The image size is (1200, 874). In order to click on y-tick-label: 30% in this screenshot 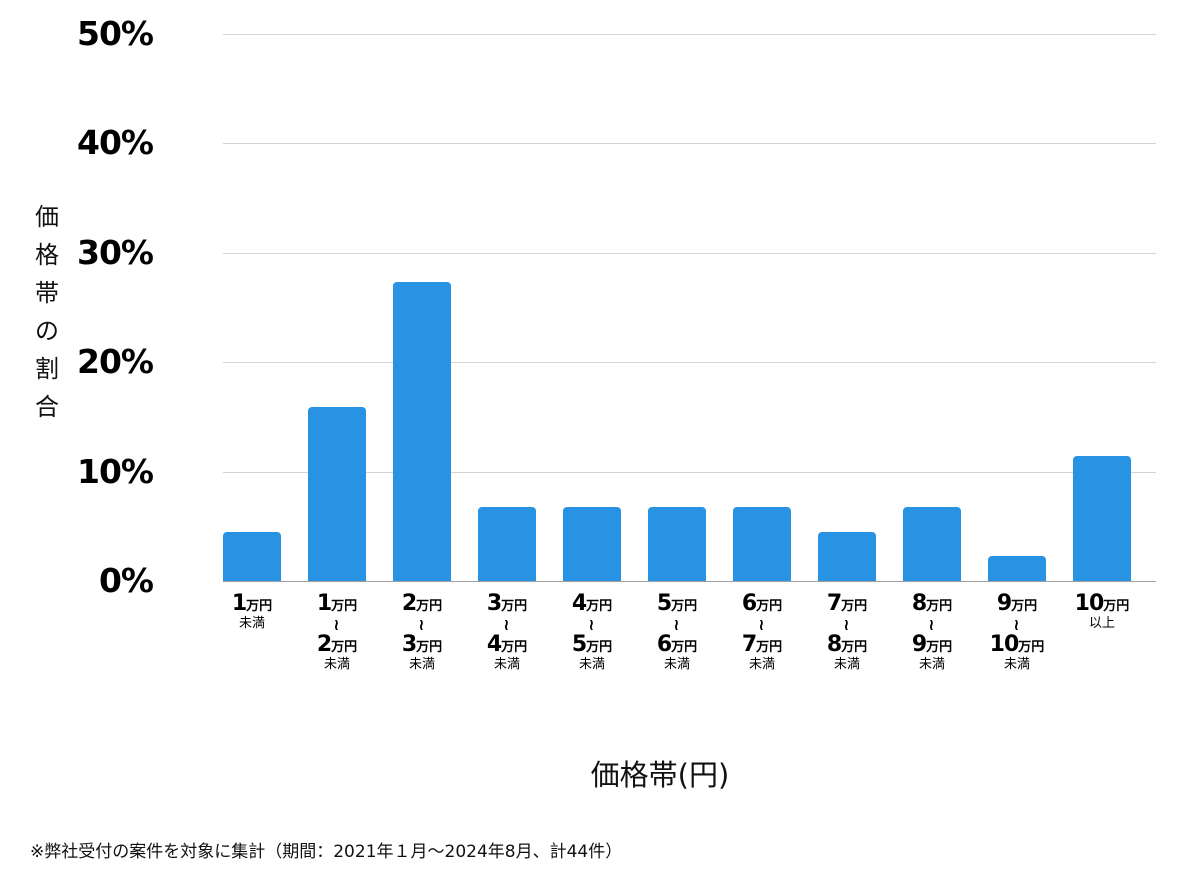, I will do `click(115, 252)`.